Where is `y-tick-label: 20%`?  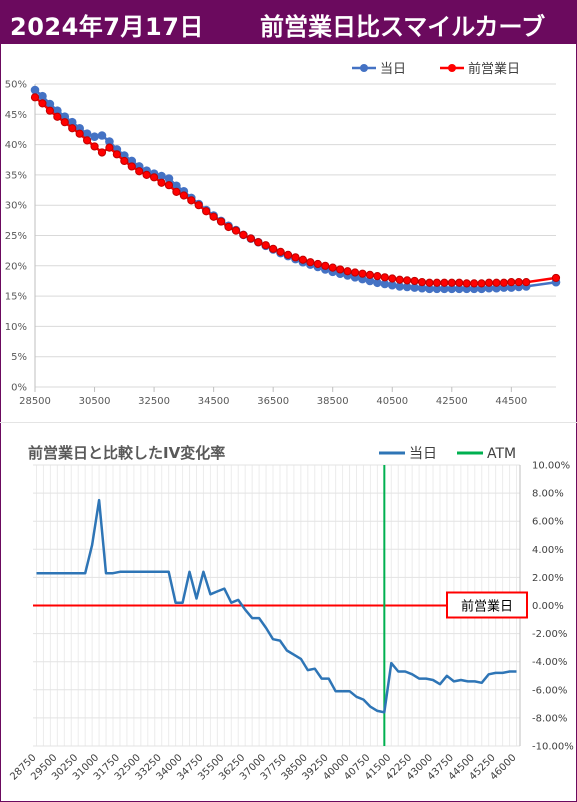
y-tick-label: 20% is located at coordinates (16, 266).